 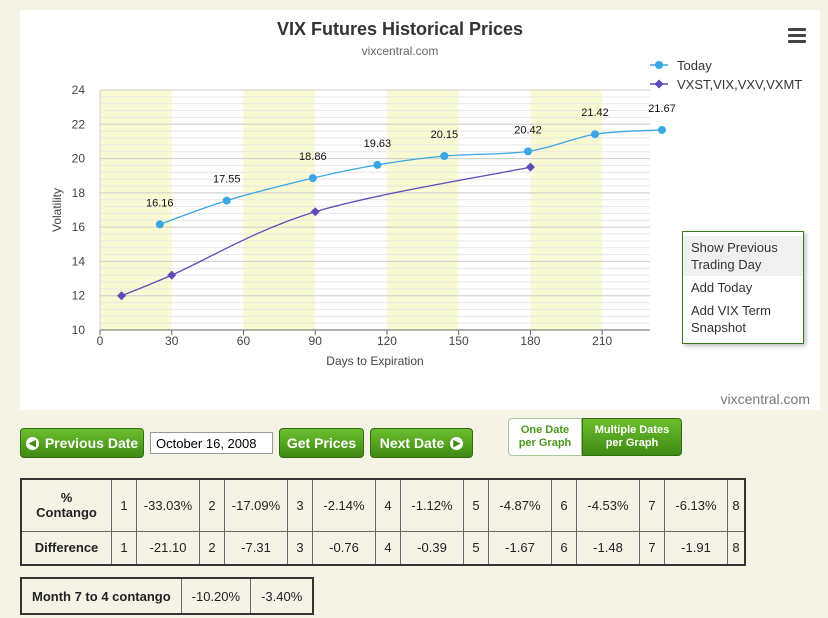 What do you see at coordinates (211, 443) in the screenshot?
I see `date-input` at bounding box center [211, 443].